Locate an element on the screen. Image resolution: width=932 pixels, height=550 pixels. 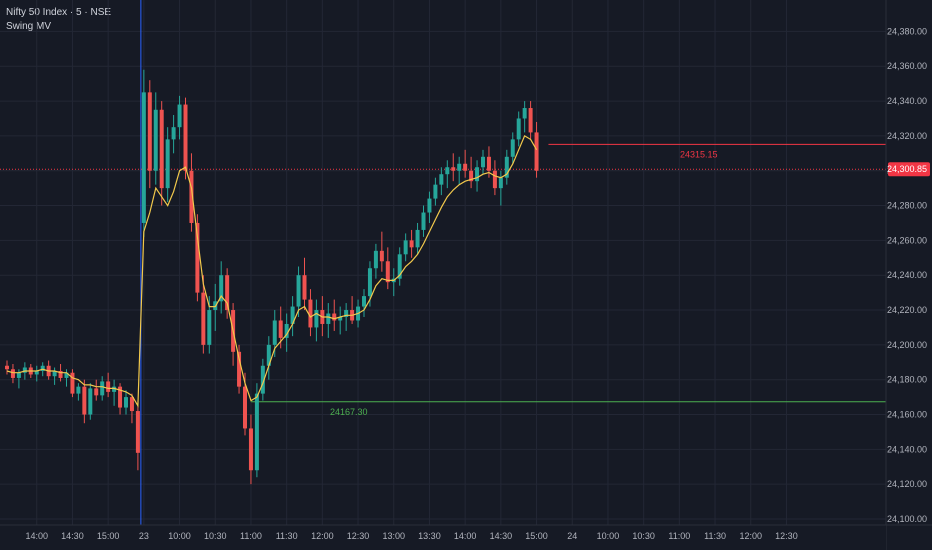
price-tick-label: 24,240.00 is located at coordinates (907, 275).